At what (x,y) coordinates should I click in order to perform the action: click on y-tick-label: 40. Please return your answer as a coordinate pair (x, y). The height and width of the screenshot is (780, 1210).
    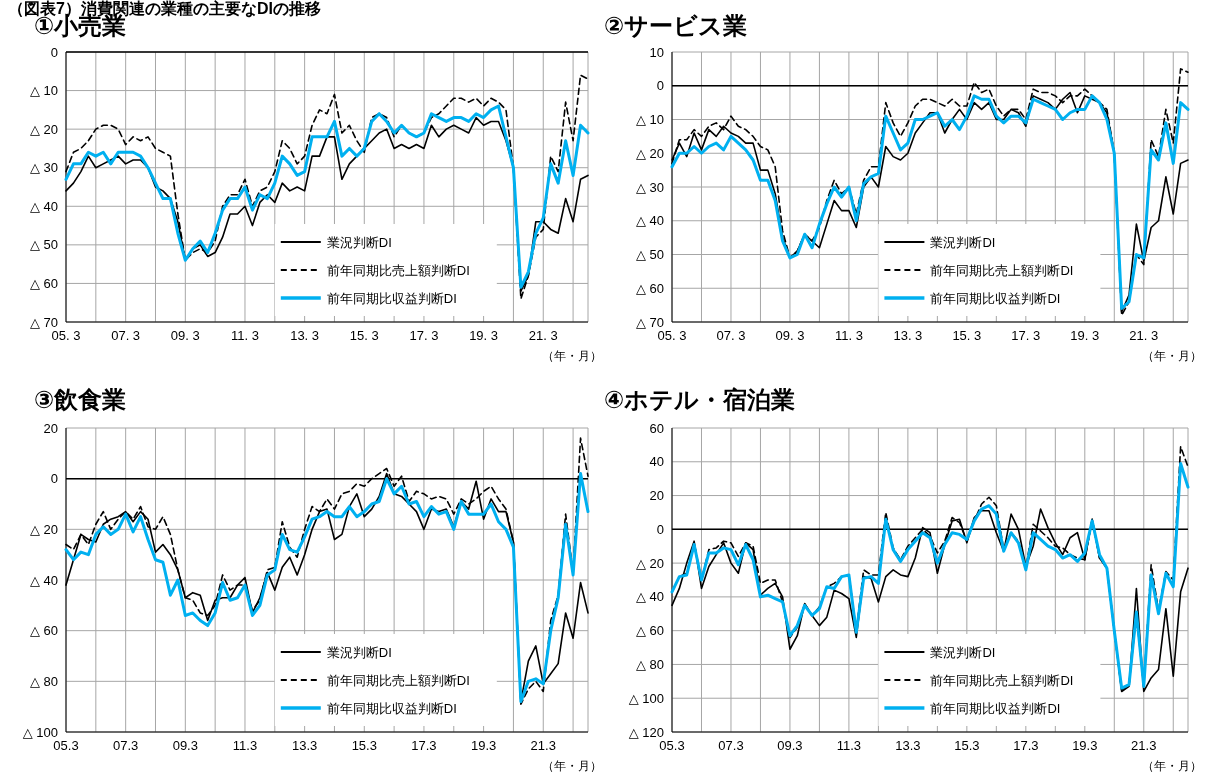
    Looking at the image, I should click on (656, 462).